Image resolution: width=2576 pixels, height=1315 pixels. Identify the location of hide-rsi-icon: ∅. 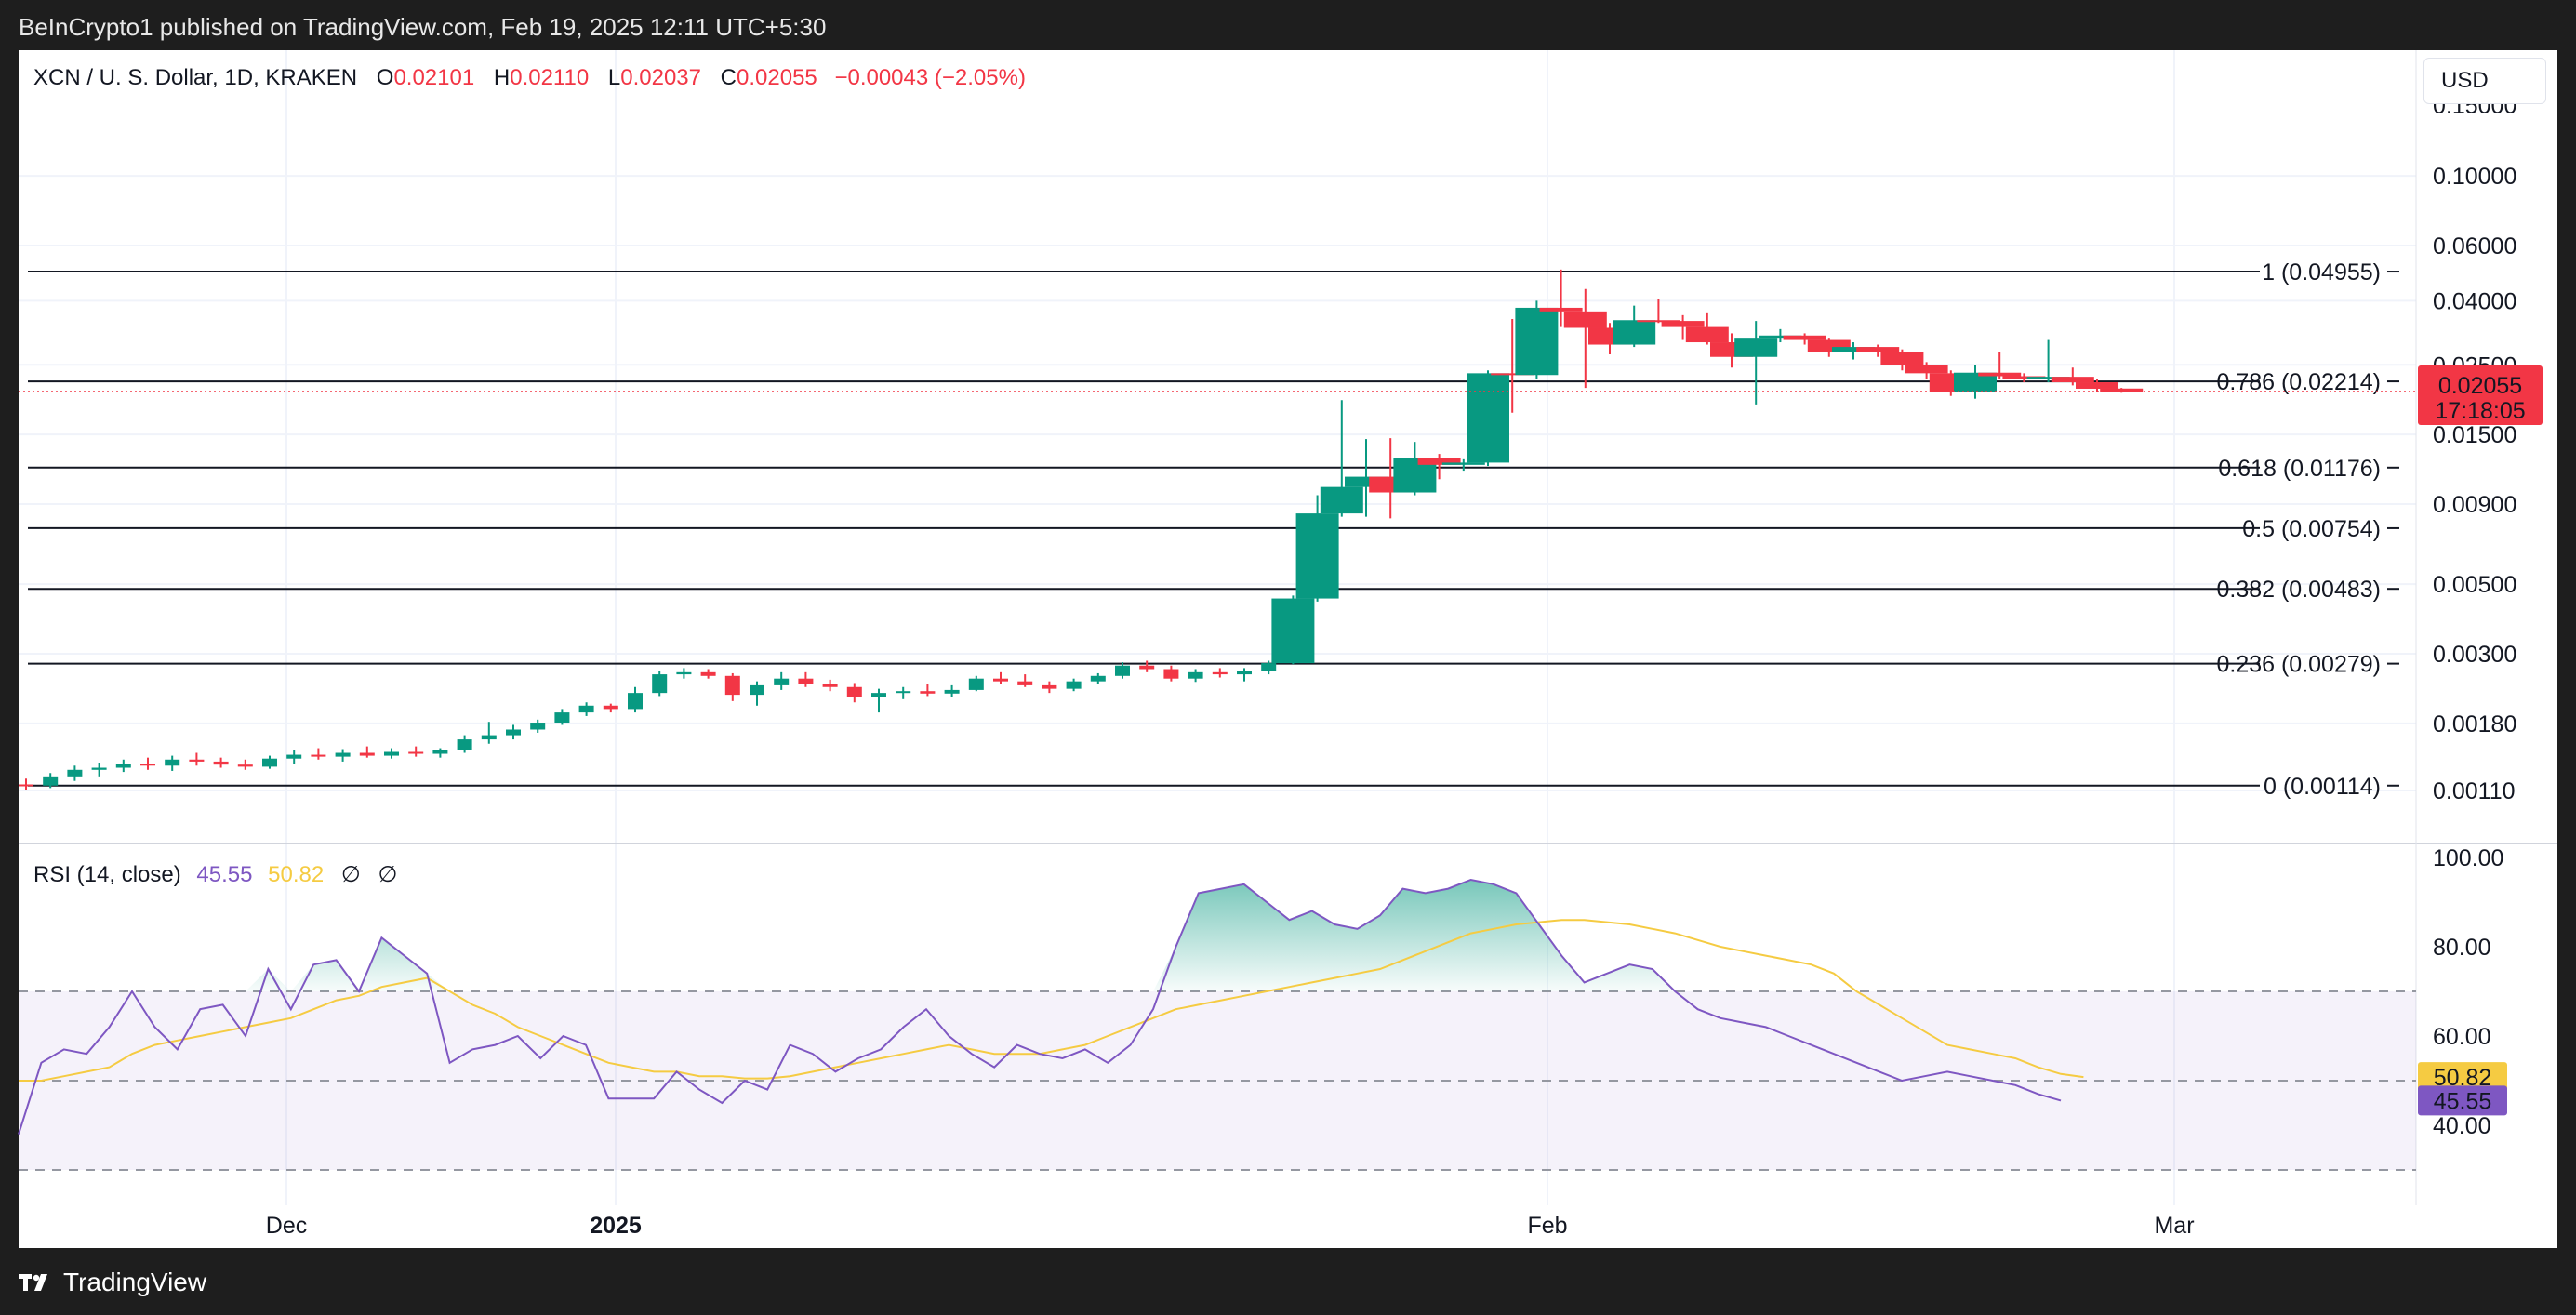
(350, 874).